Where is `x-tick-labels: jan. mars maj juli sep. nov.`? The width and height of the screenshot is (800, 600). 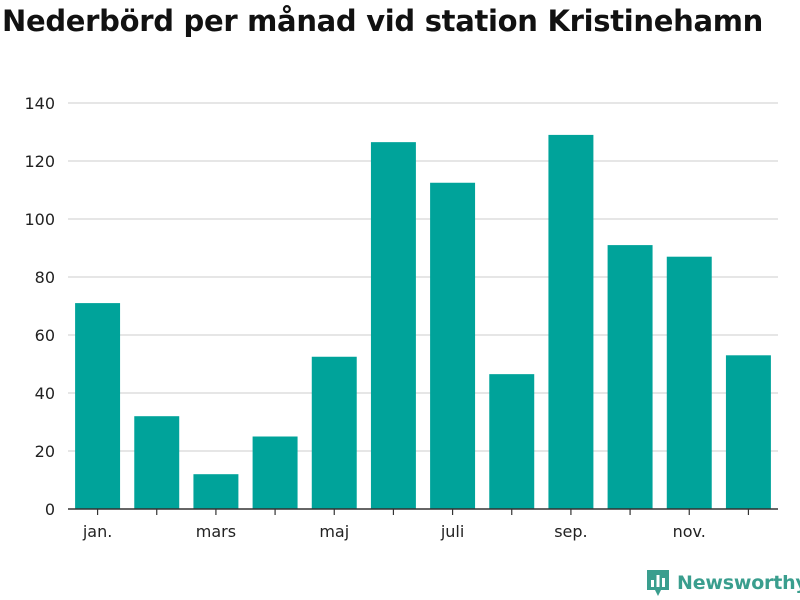 x-tick-labels: jan. mars maj juli sep. nov. is located at coordinates (394, 531).